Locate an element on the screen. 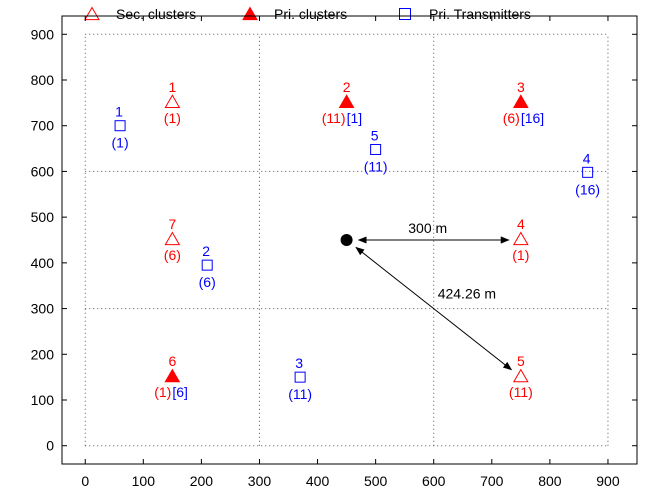 This screenshot has width=648, height=500. cluster-assoc-label-2: (11) is located at coordinates (334, 118).